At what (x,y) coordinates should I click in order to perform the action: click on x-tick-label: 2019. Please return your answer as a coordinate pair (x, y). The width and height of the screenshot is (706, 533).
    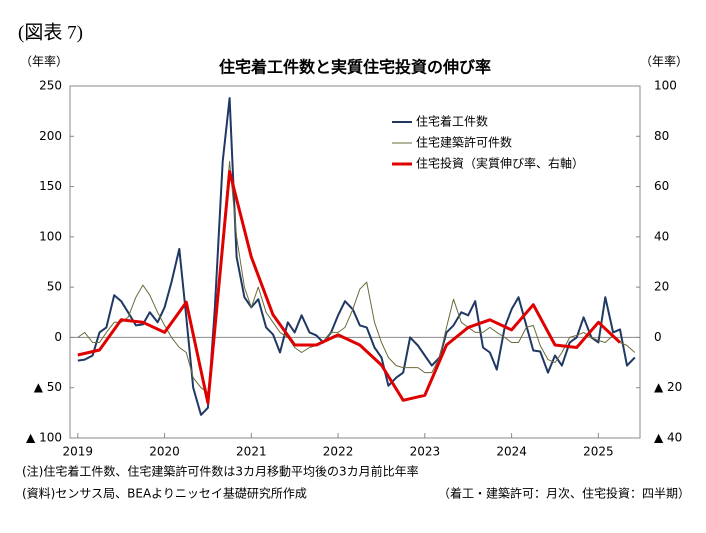
    Looking at the image, I should click on (78, 452).